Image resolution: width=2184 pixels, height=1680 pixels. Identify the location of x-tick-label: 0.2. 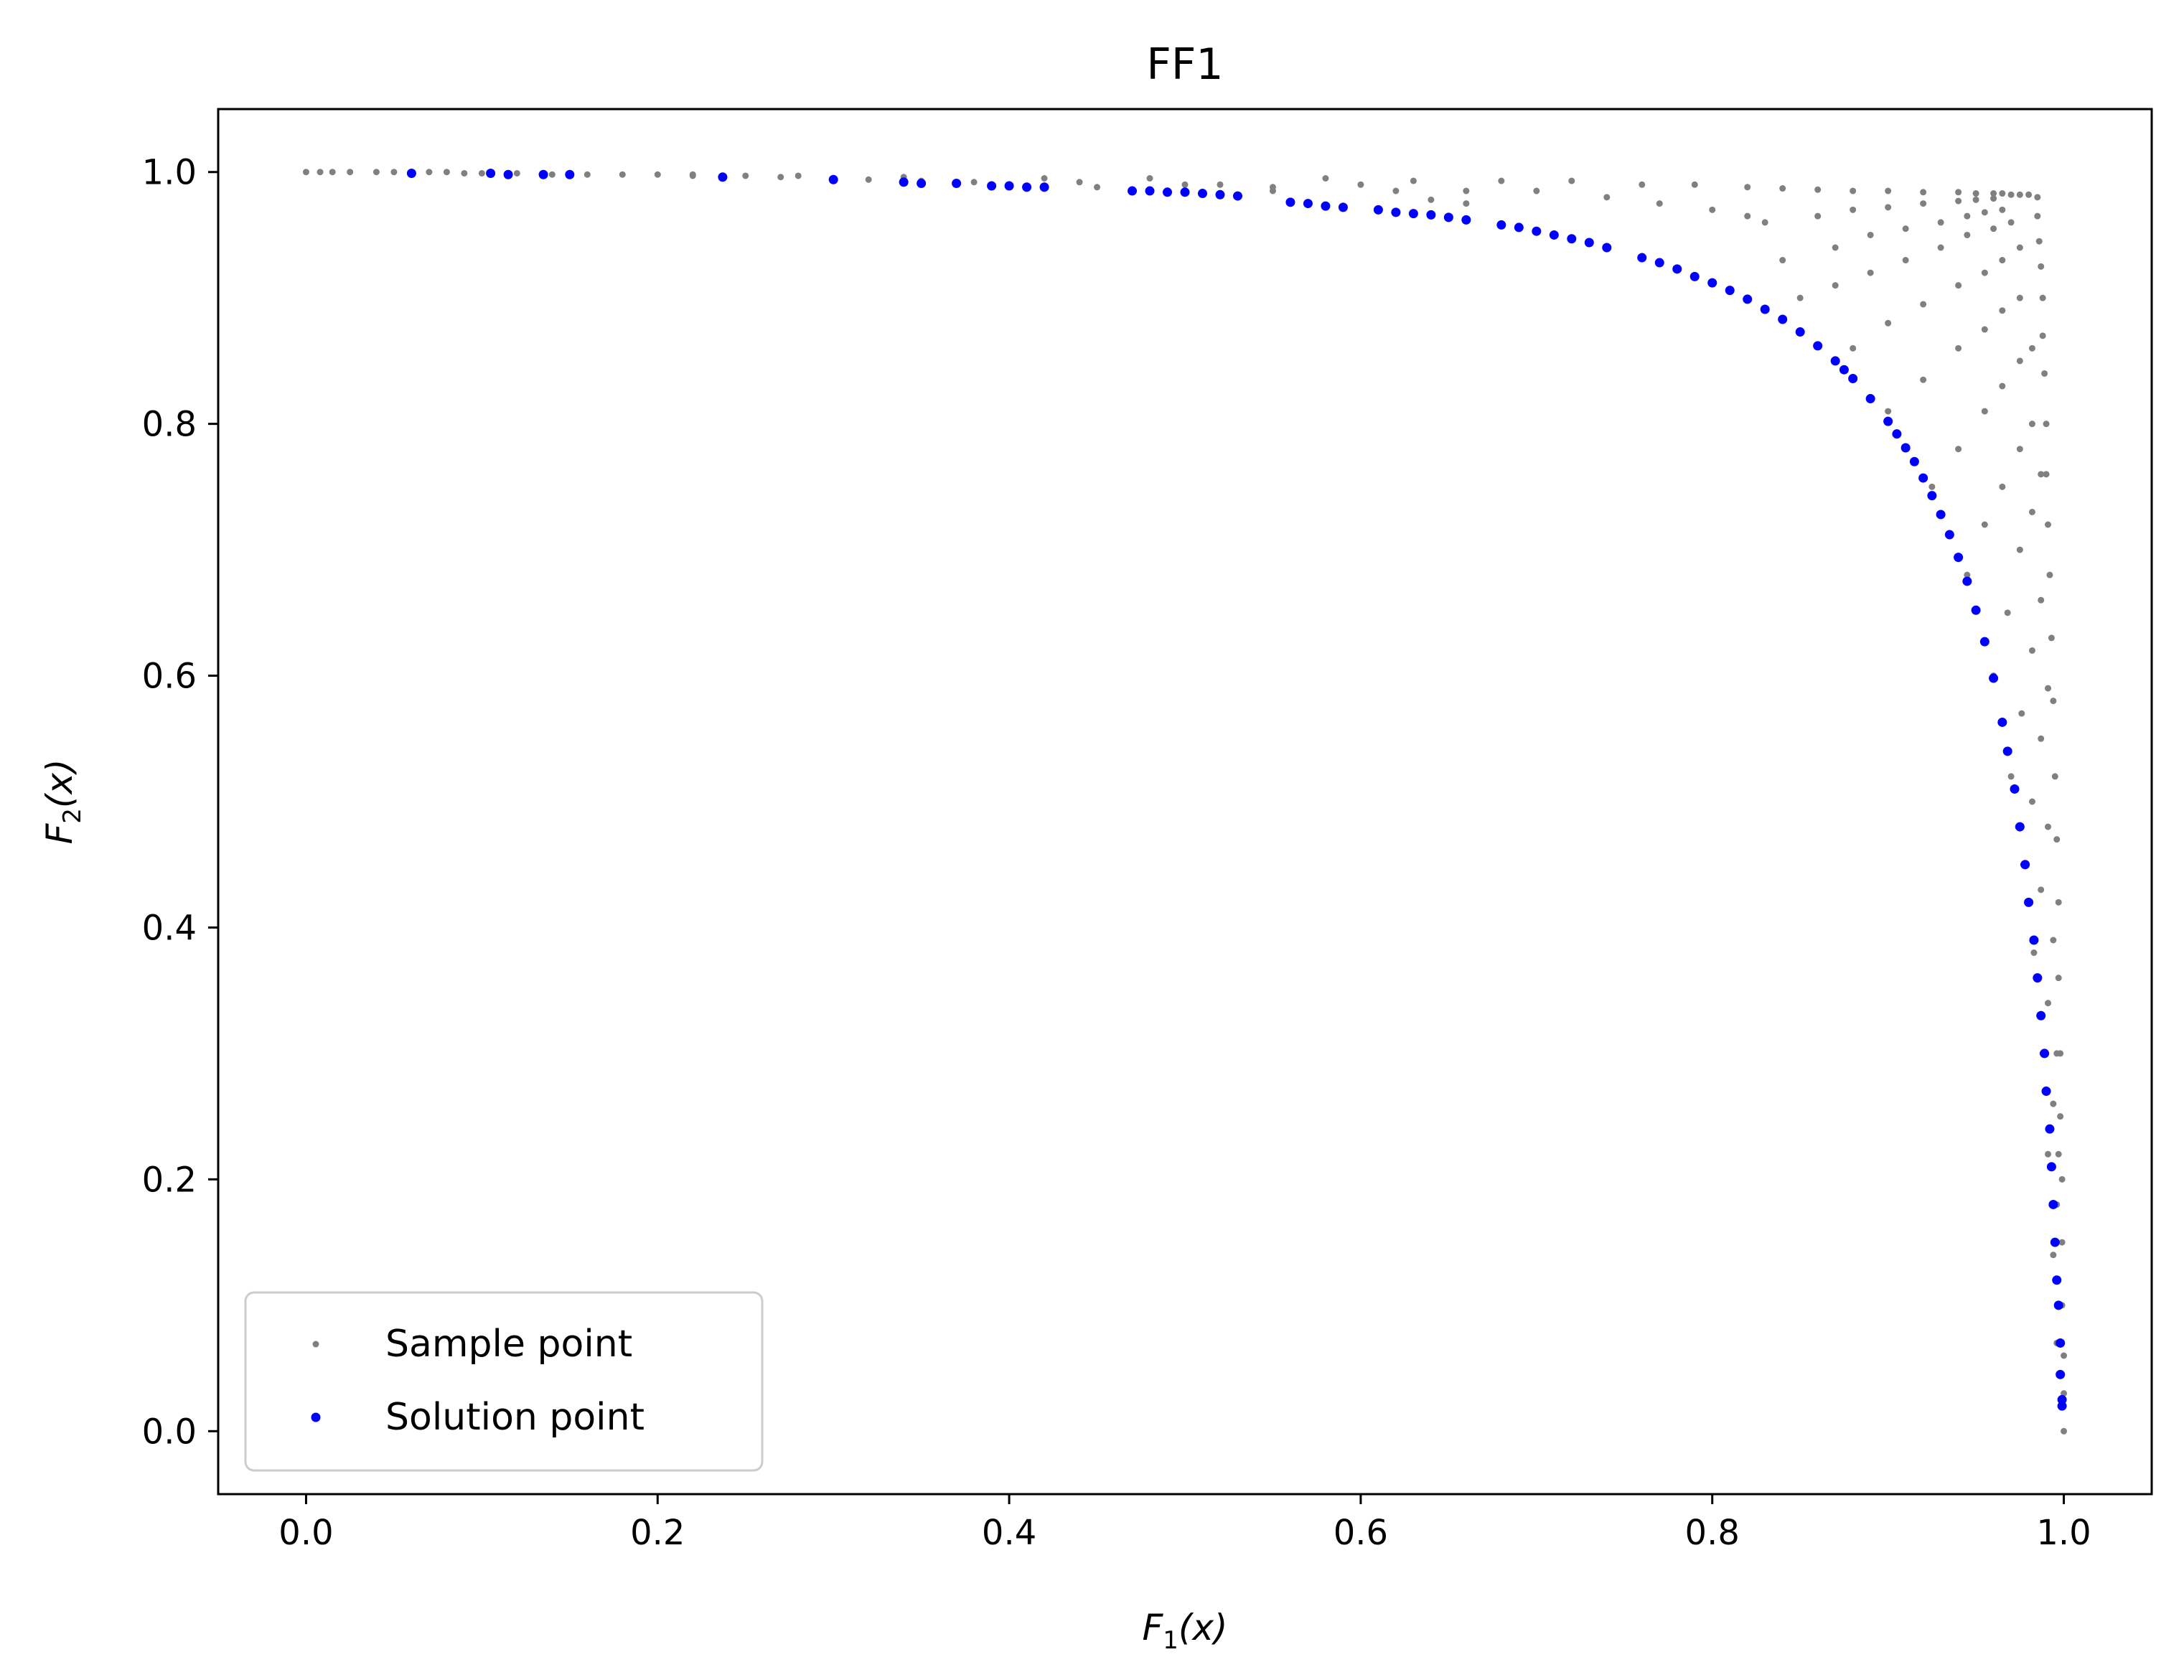
(657, 1533).